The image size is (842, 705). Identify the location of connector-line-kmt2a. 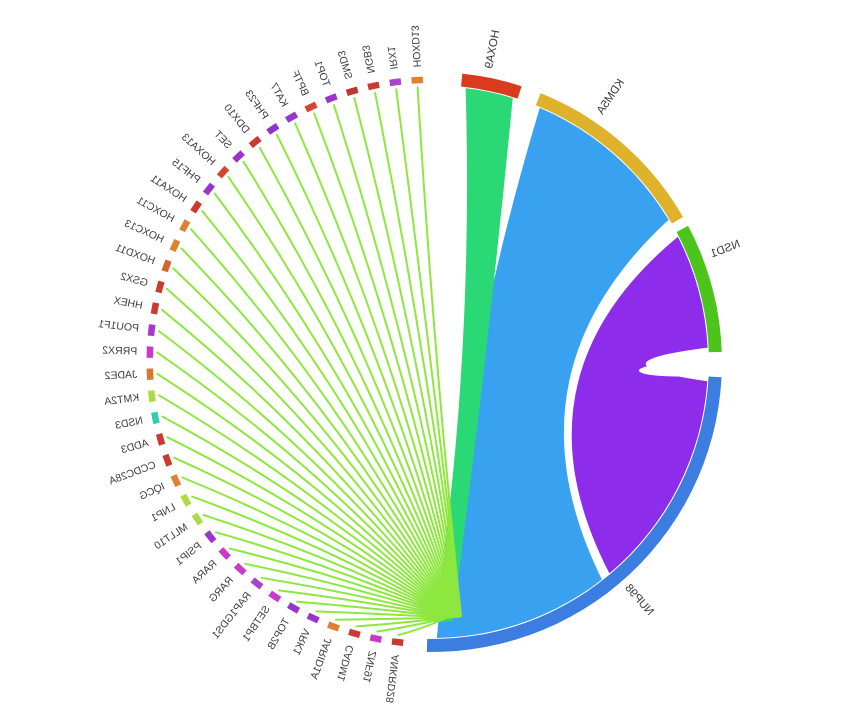
(306, 506).